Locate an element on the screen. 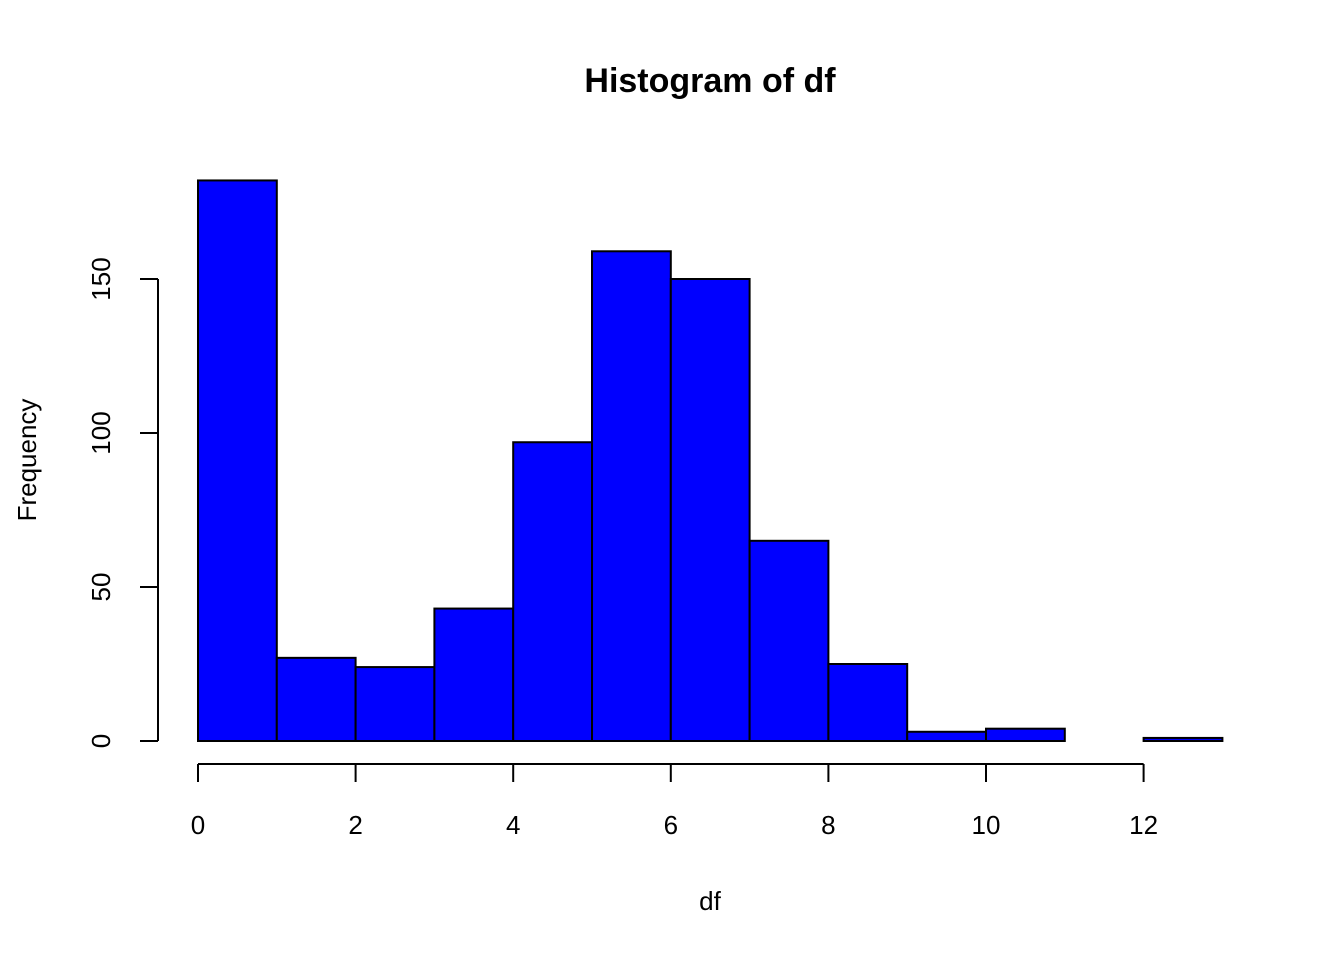 The image size is (1344, 960). x-axis: 0 2 4 6 8 10 12 is located at coordinates (674, 801).